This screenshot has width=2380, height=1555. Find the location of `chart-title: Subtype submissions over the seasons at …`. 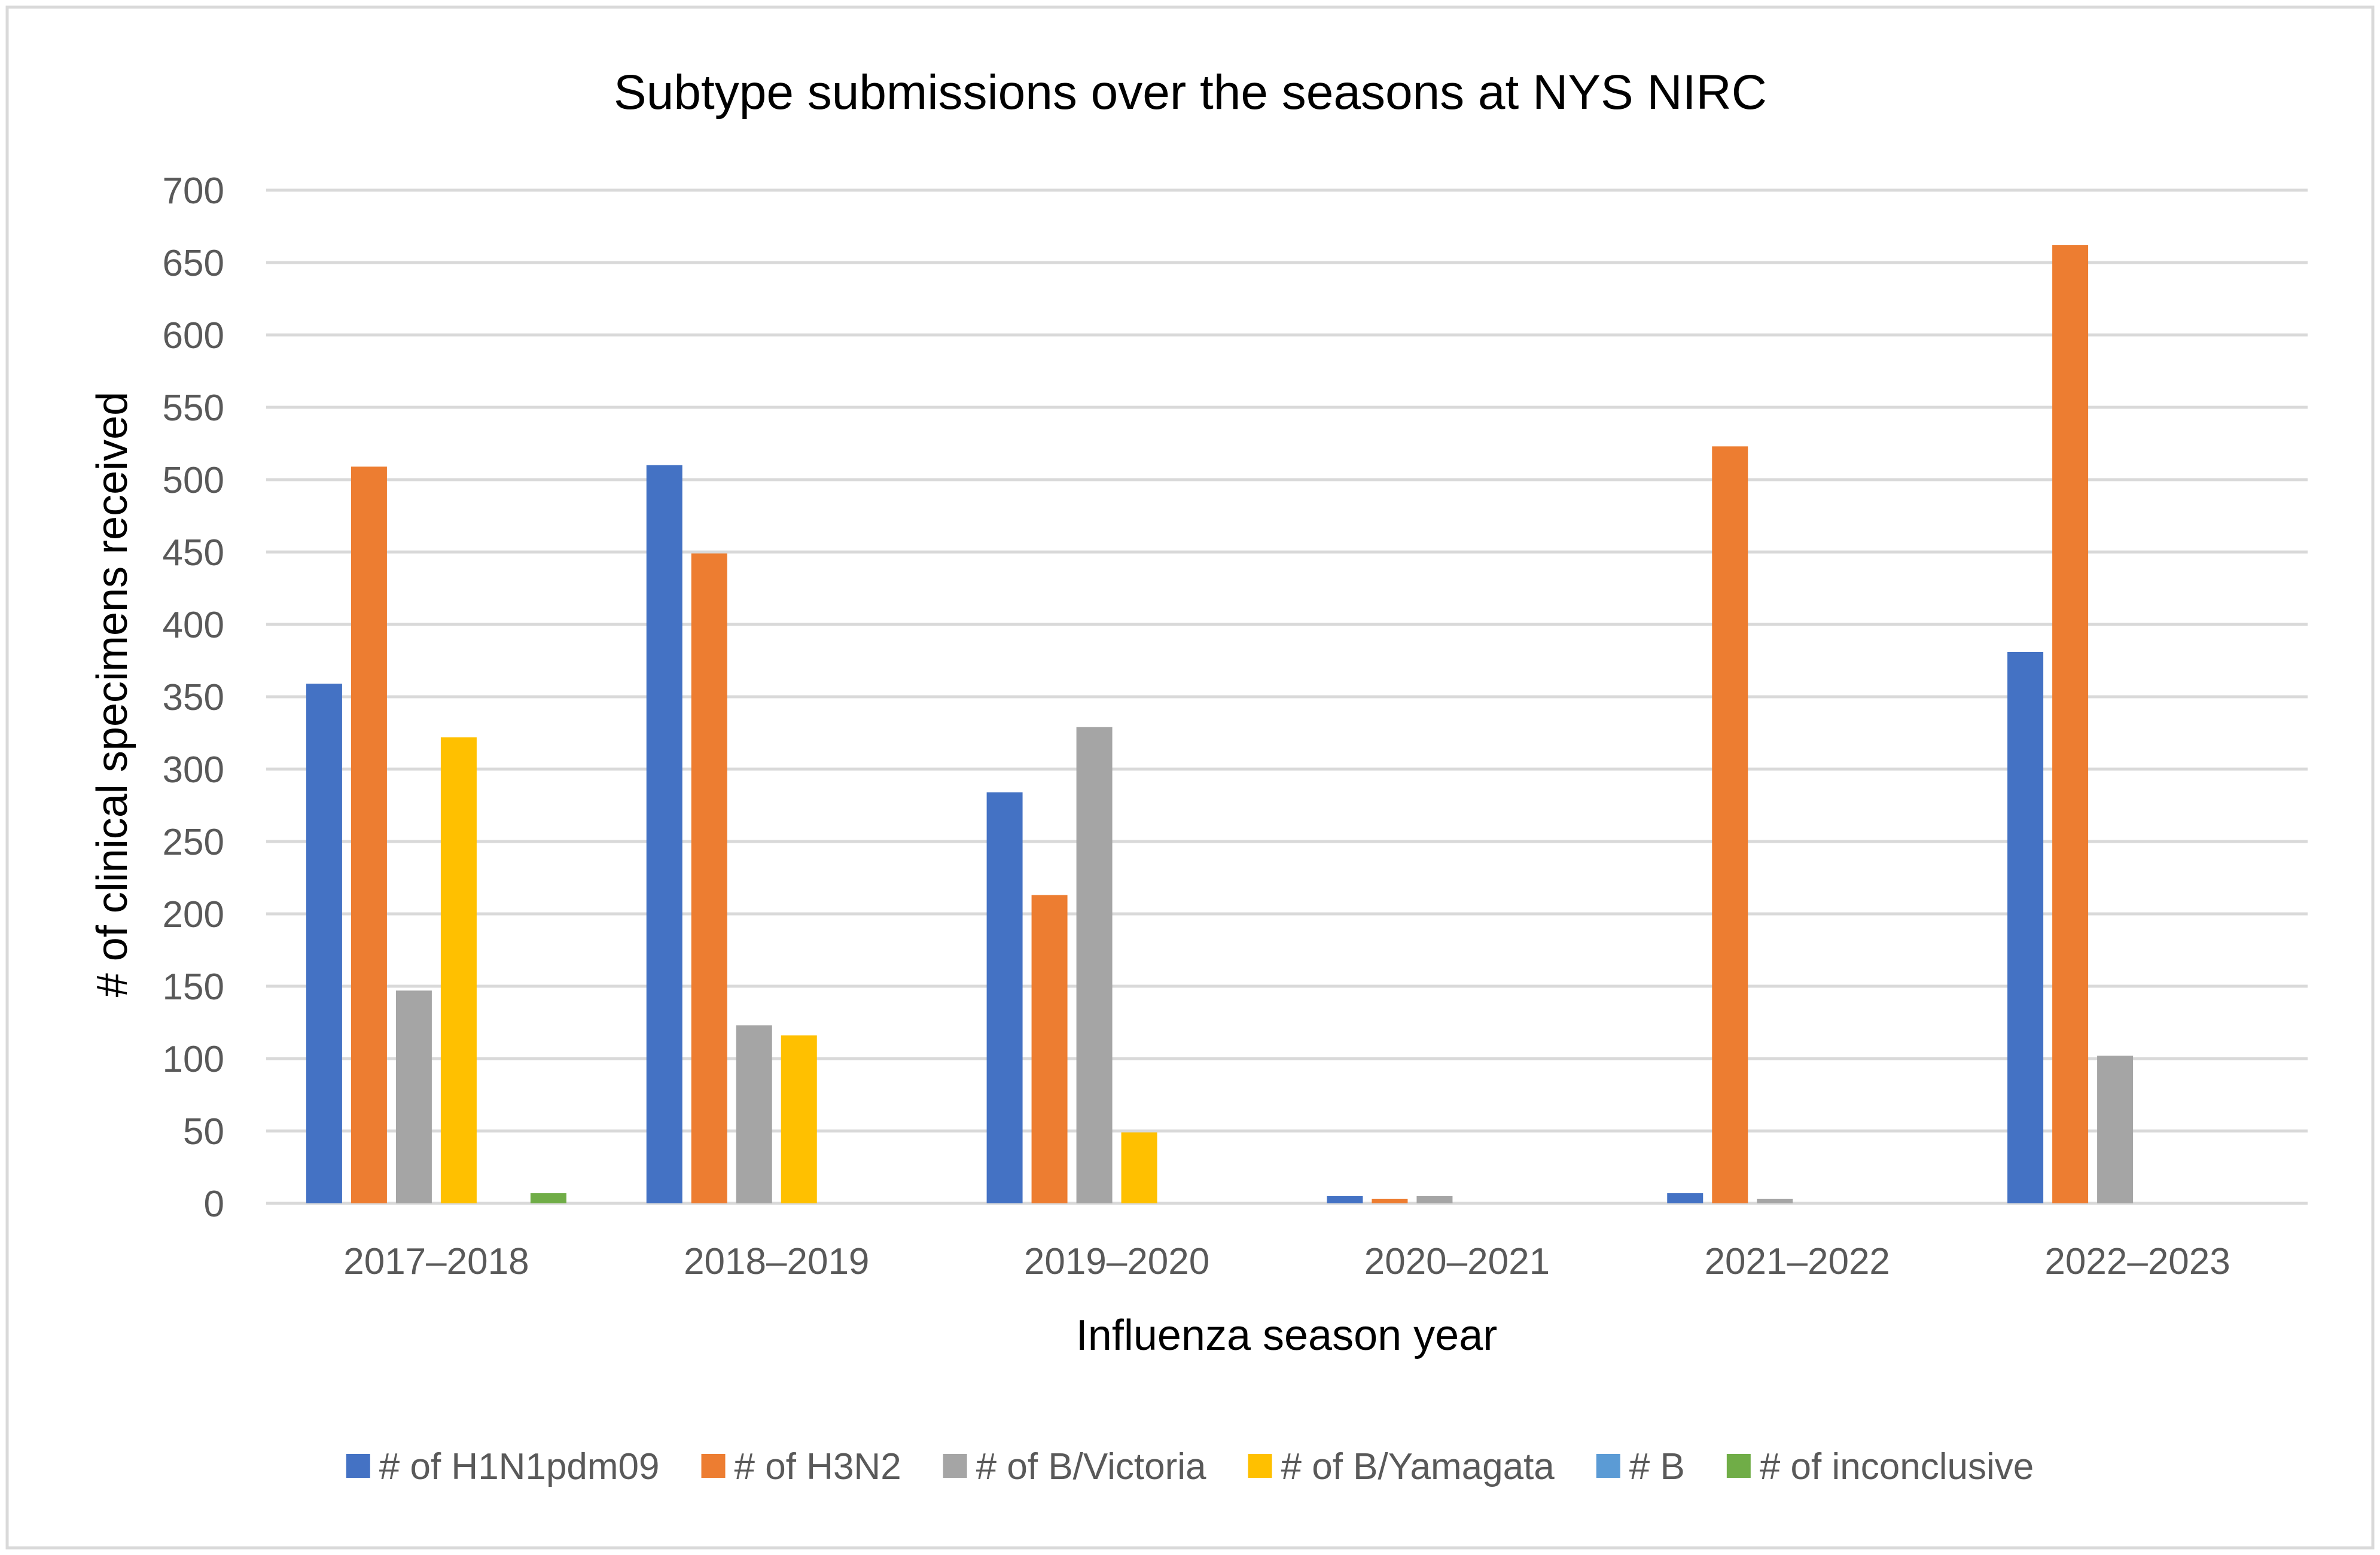

chart-title: Subtype submissions over the seasons at … is located at coordinates (1190, 92).